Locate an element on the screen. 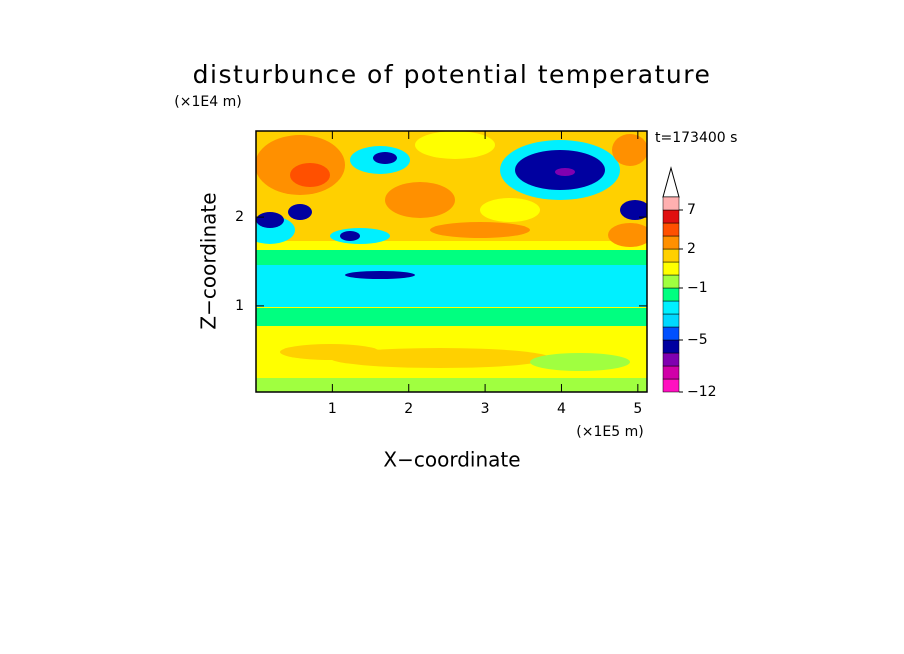 Image resolution: width=904 pixels, height=654 pixels. colorbar-tick-label: 7 is located at coordinates (691, 210).